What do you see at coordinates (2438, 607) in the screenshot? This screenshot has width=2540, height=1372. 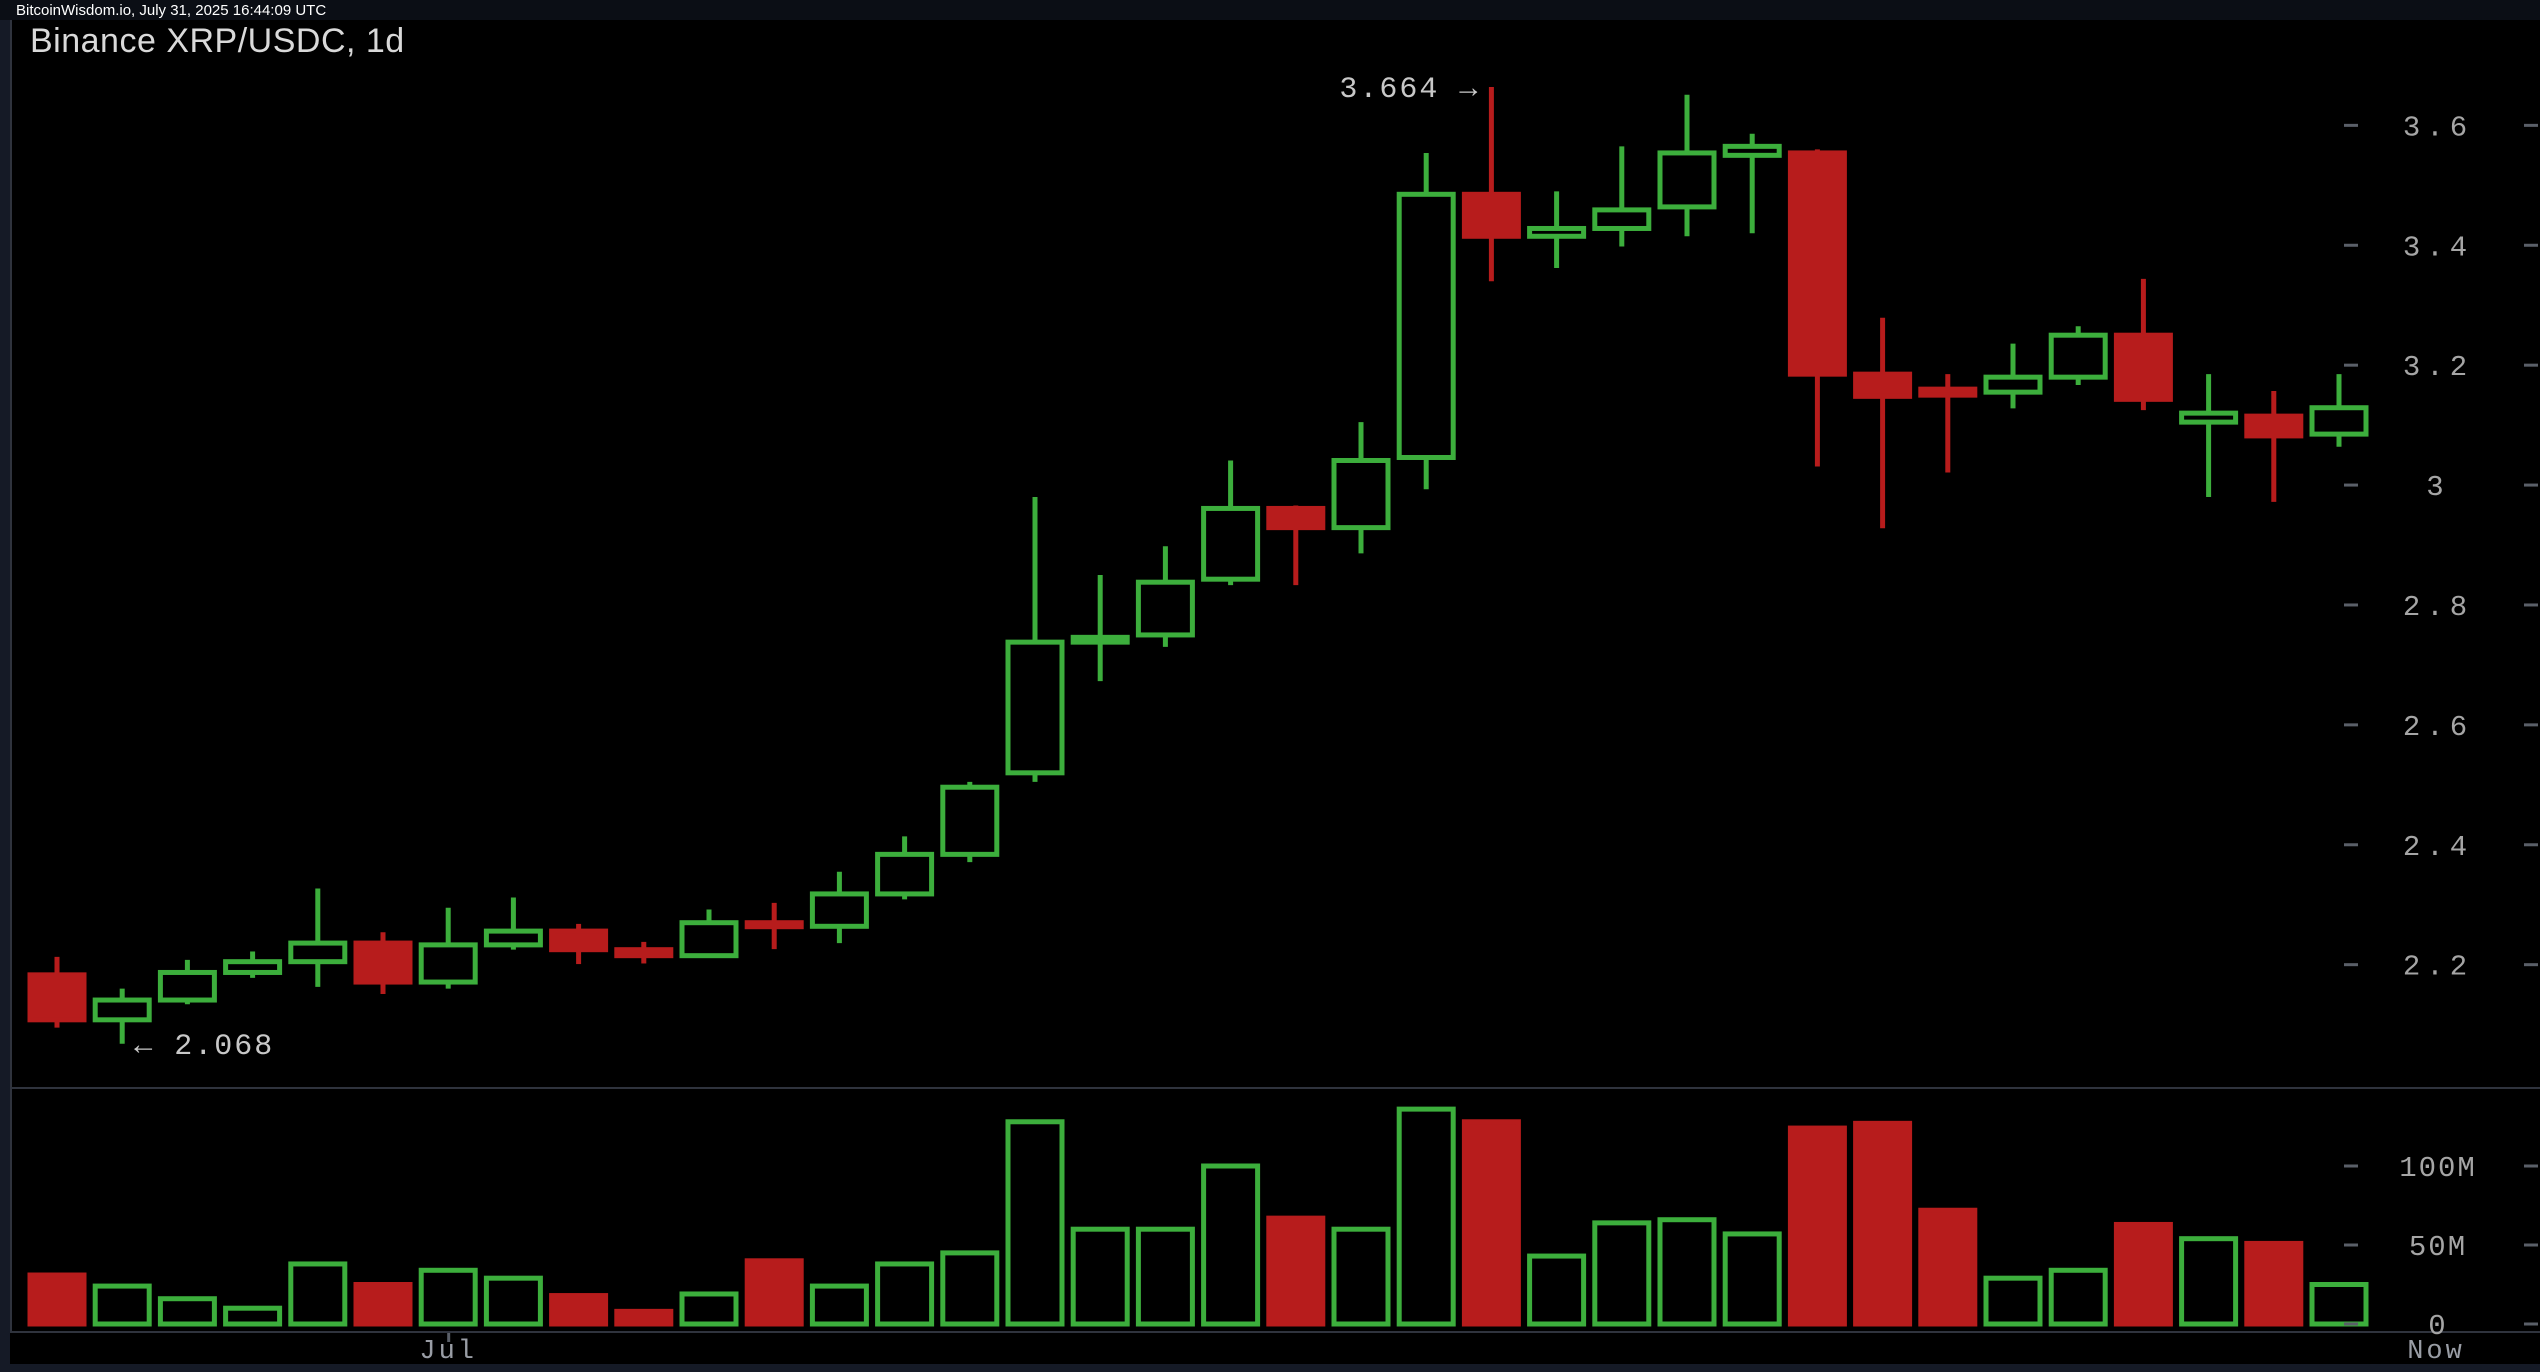 I see `price-tick-label: 2.8` at bounding box center [2438, 607].